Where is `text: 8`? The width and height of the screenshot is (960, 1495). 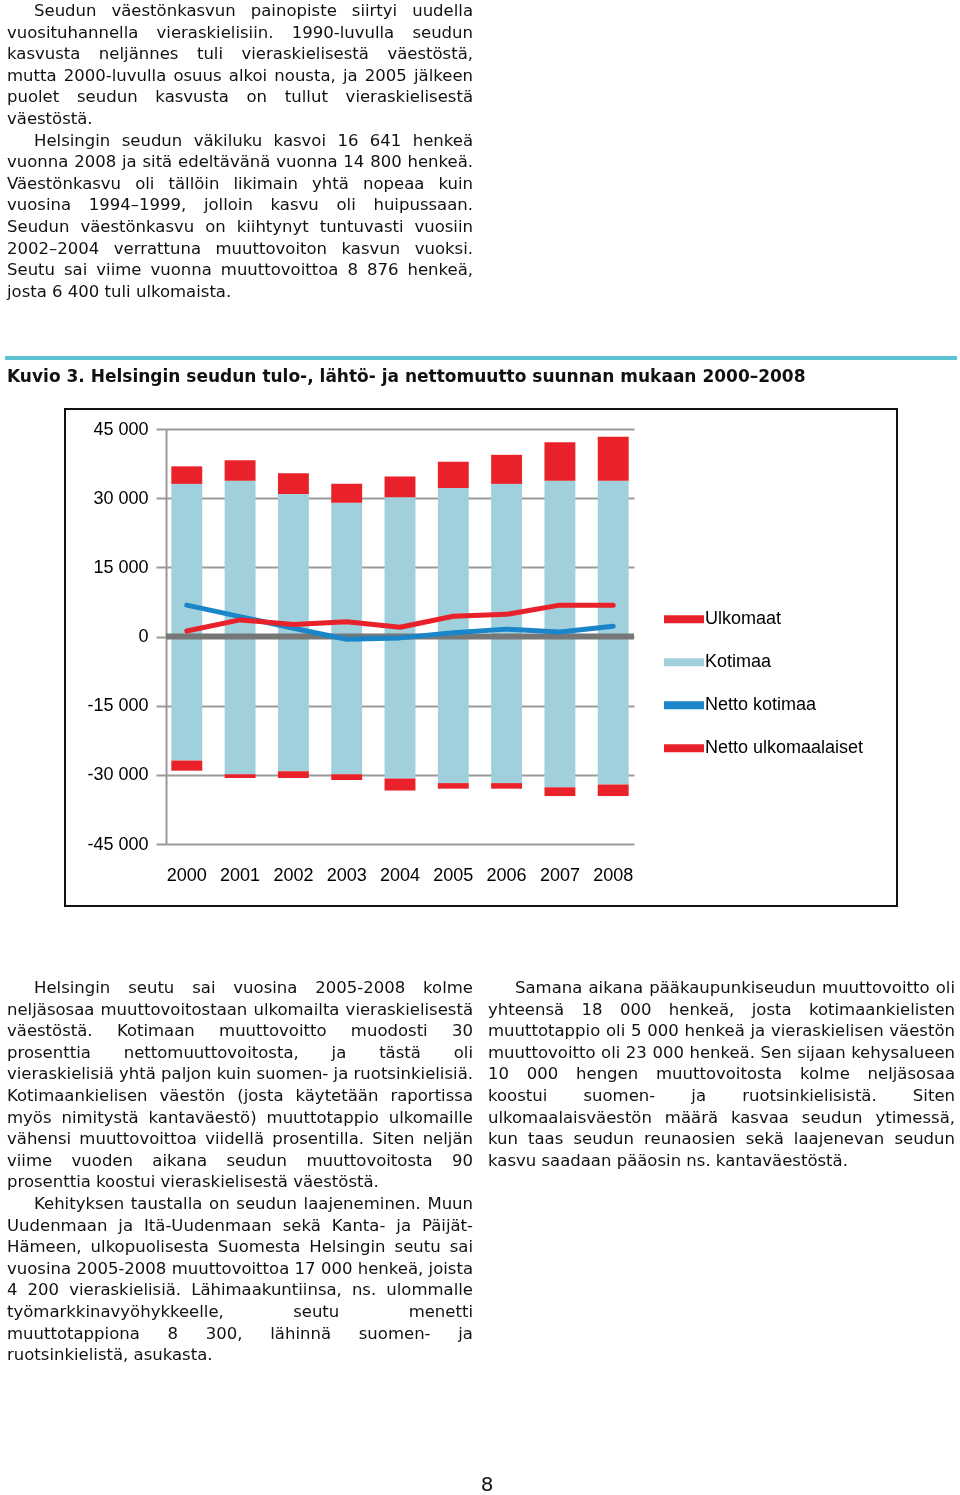
text: 8 is located at coordinates (487, 1483).